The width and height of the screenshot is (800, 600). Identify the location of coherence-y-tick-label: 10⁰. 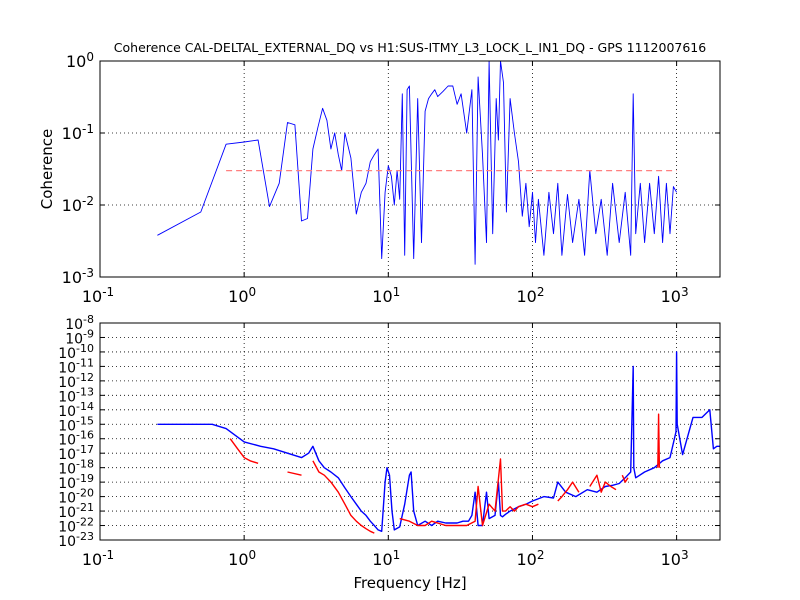
(80, 60).